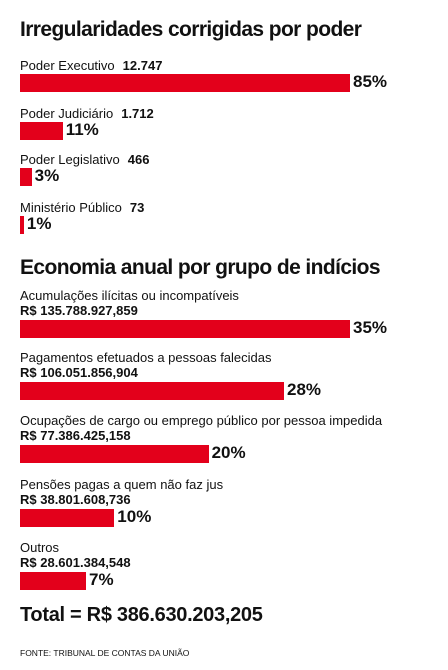 This screenshot has height=670, width=448. Describe the element at coordinates (191, 29) in the screenshot. I see `chart1-title: Irregularidades corrigidas por poder` at that location.